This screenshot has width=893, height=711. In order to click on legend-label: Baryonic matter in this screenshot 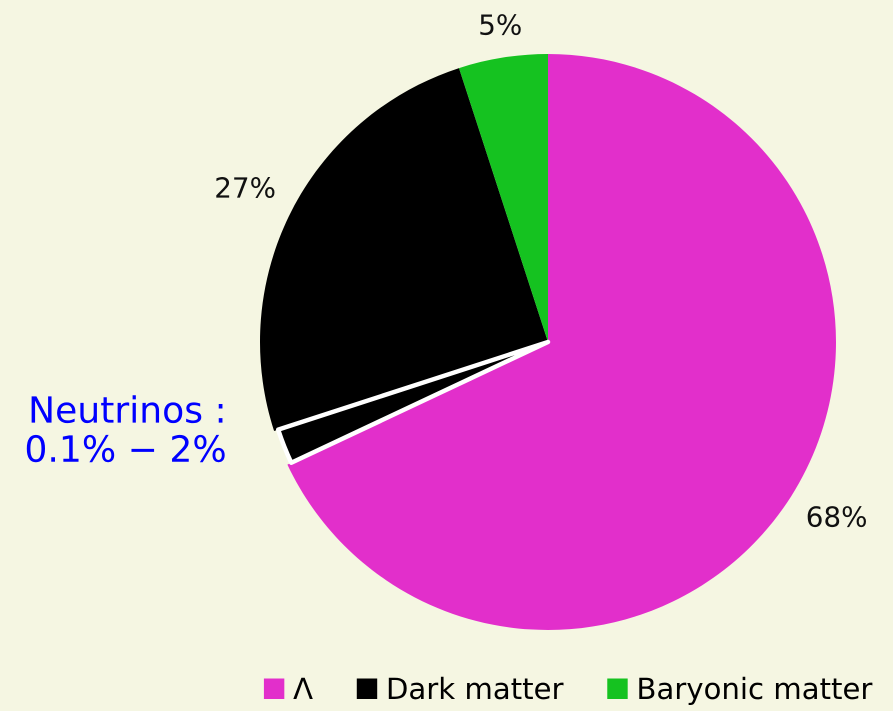, I will do `click(755, 691)`.